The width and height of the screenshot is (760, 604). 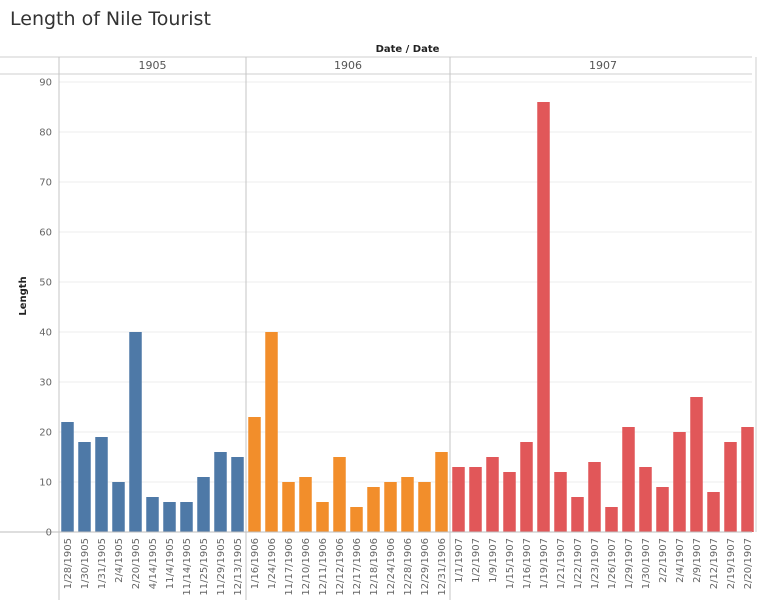 What do you see at coordinates (731, 563) in the screenshot?
I see `x-tick-label: 2/19/1907` at bounding box center [731, 563].